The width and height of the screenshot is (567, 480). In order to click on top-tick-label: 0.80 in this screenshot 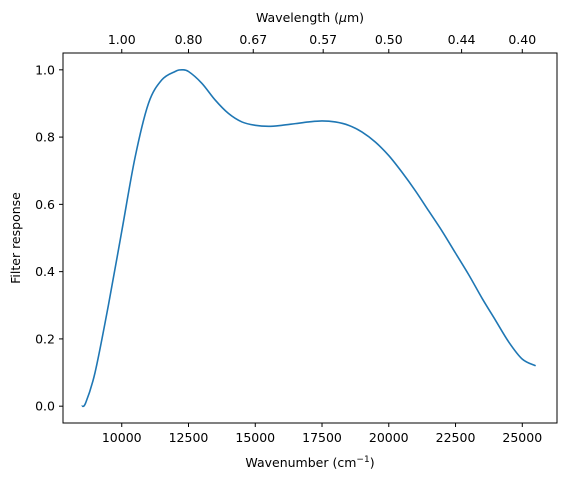, I will do `click(189, 39)`.